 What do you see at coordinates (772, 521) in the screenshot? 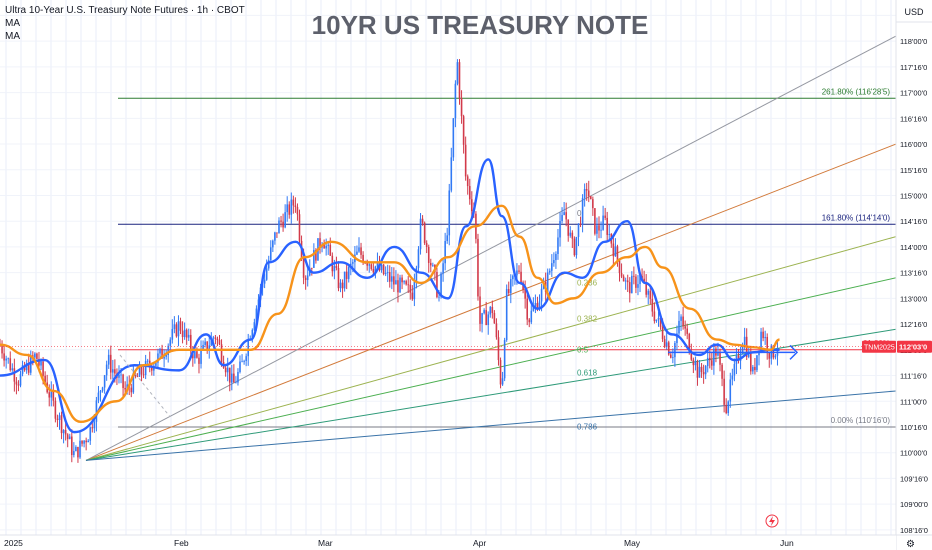
I see `flash-icon` at bounding box center [772, 521].